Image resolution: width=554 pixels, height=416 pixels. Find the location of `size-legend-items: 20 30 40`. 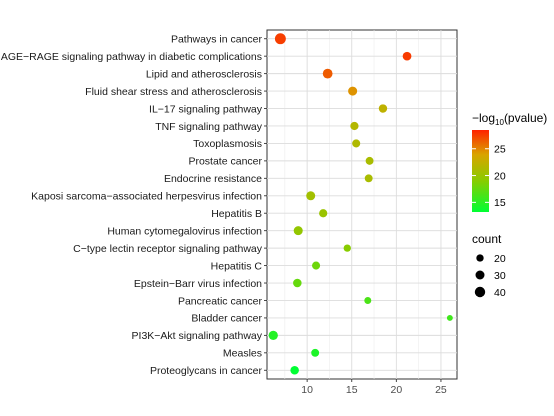

size-legend-items: 20 30 40 is located at coordinates (490, 276).